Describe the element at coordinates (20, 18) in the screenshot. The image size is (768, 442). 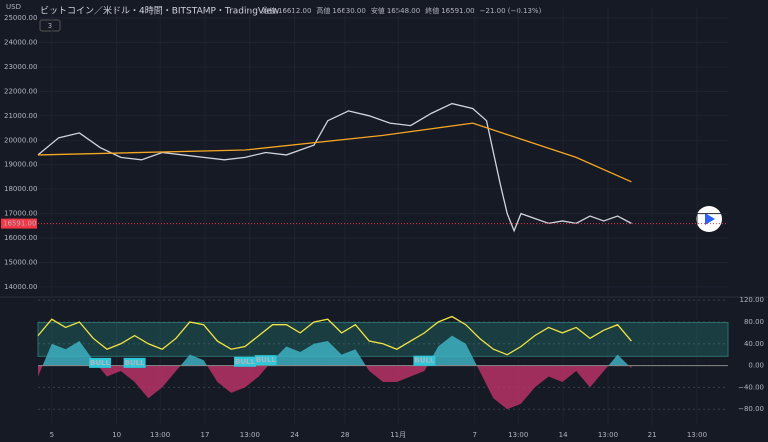
I see `y-tick-label: 25000.00` at that location.